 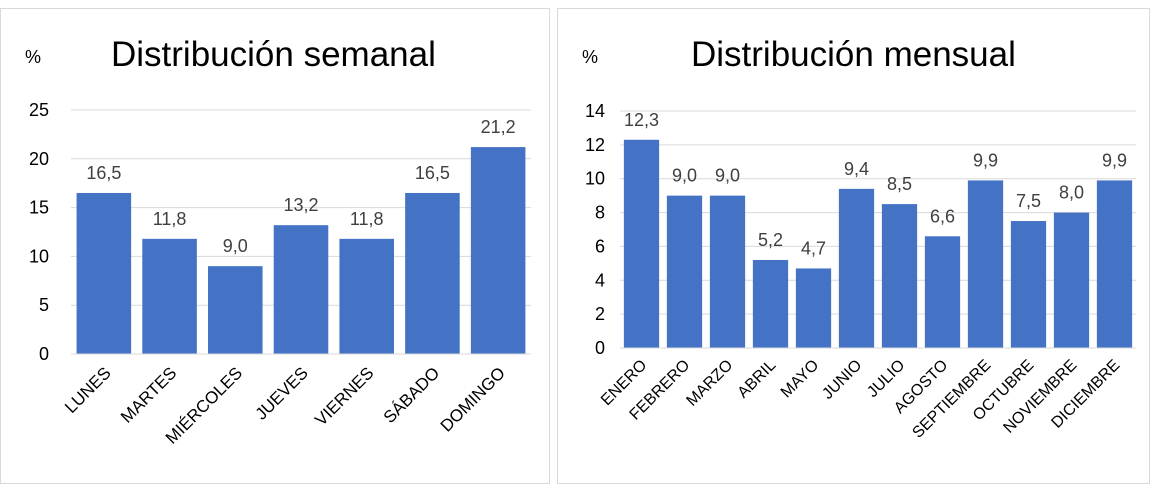 I want to click on data-label: 8,0, so click(x=1071, y=193).